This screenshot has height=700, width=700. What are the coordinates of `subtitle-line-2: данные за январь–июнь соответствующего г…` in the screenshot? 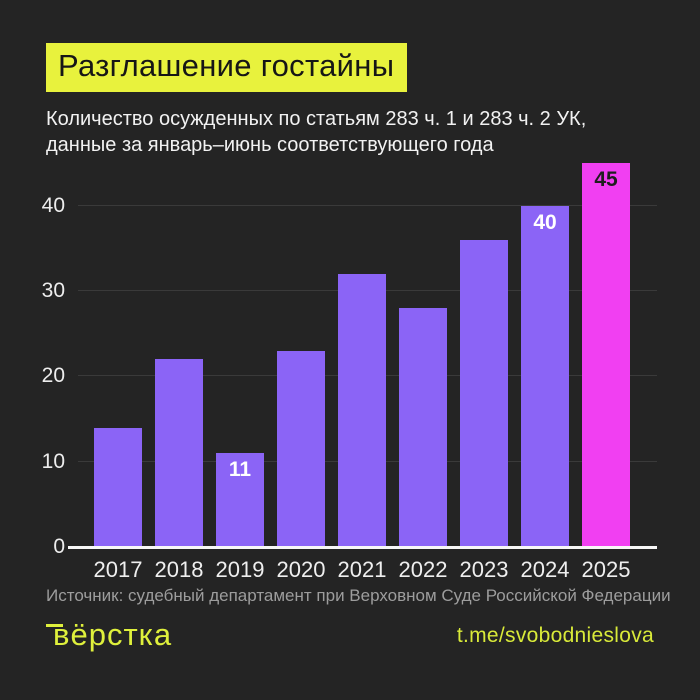 It's located at (270, 145).